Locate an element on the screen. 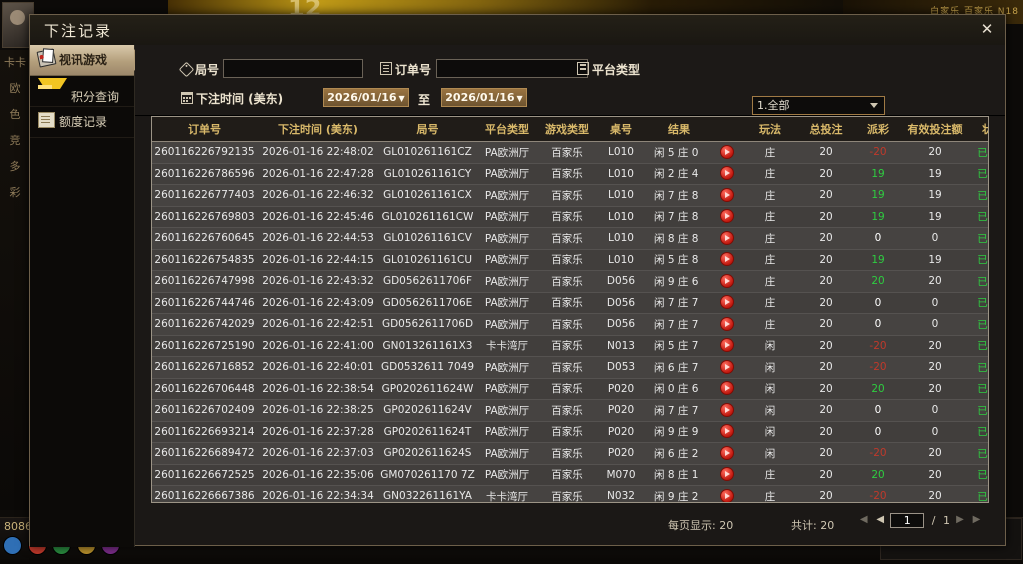  time-cell: 2026-01-16 22:44:53 is located at coordinates (318, 238).